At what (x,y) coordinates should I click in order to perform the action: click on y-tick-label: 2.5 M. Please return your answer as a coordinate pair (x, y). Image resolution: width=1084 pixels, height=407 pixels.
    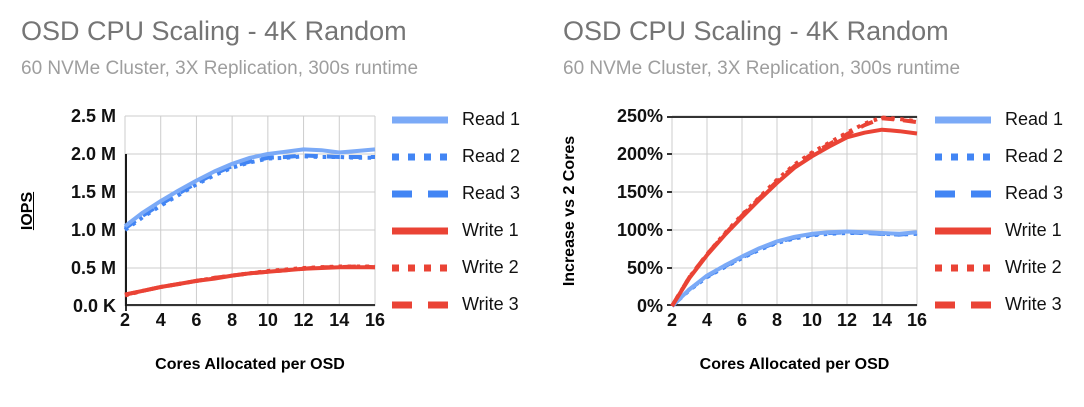
    Looking at the image, I should click on (93, 116).